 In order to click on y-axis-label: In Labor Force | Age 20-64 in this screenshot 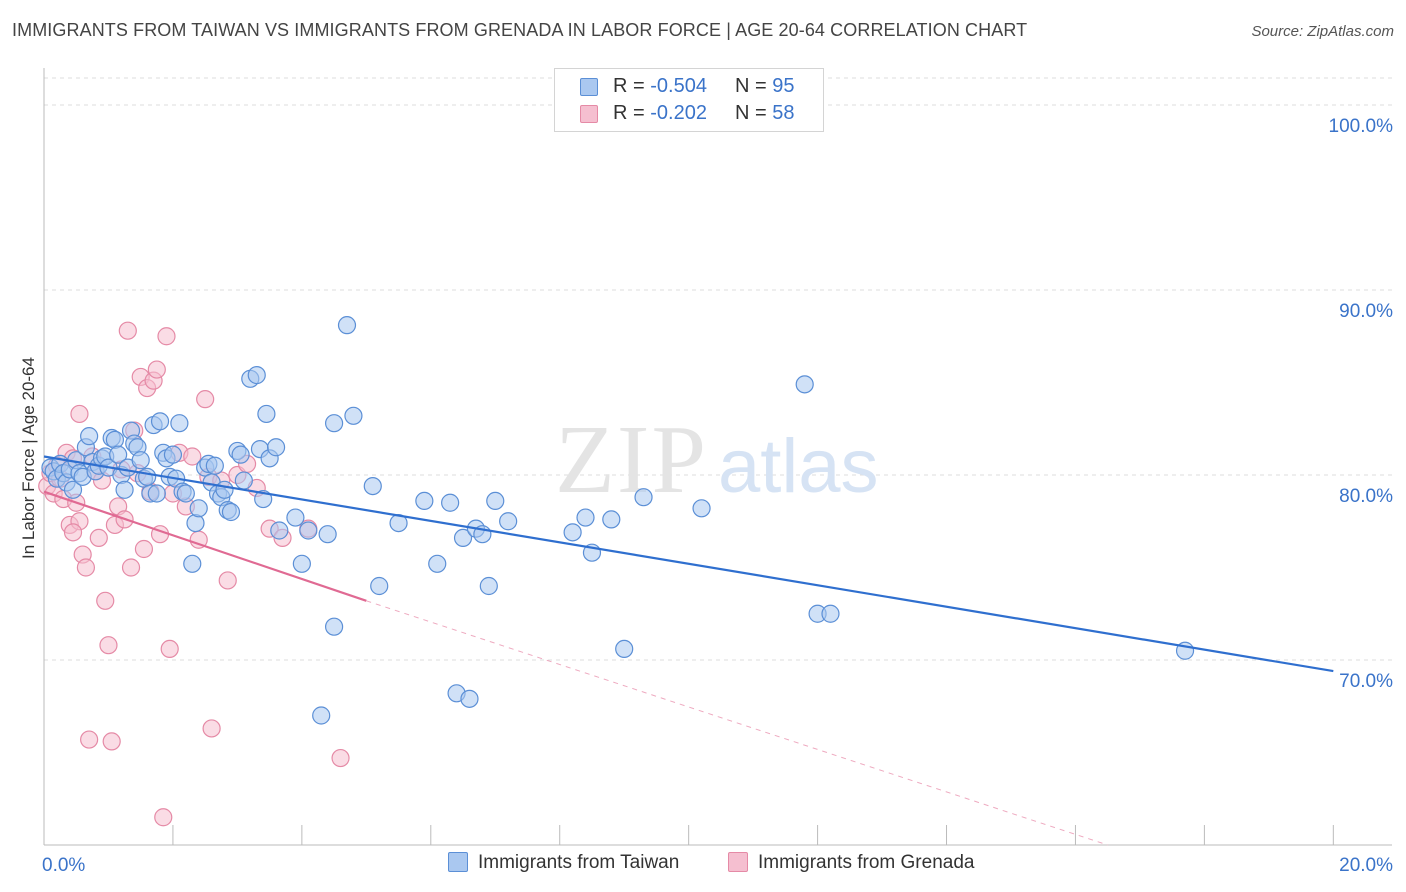, I will do `click(28, 458)`.